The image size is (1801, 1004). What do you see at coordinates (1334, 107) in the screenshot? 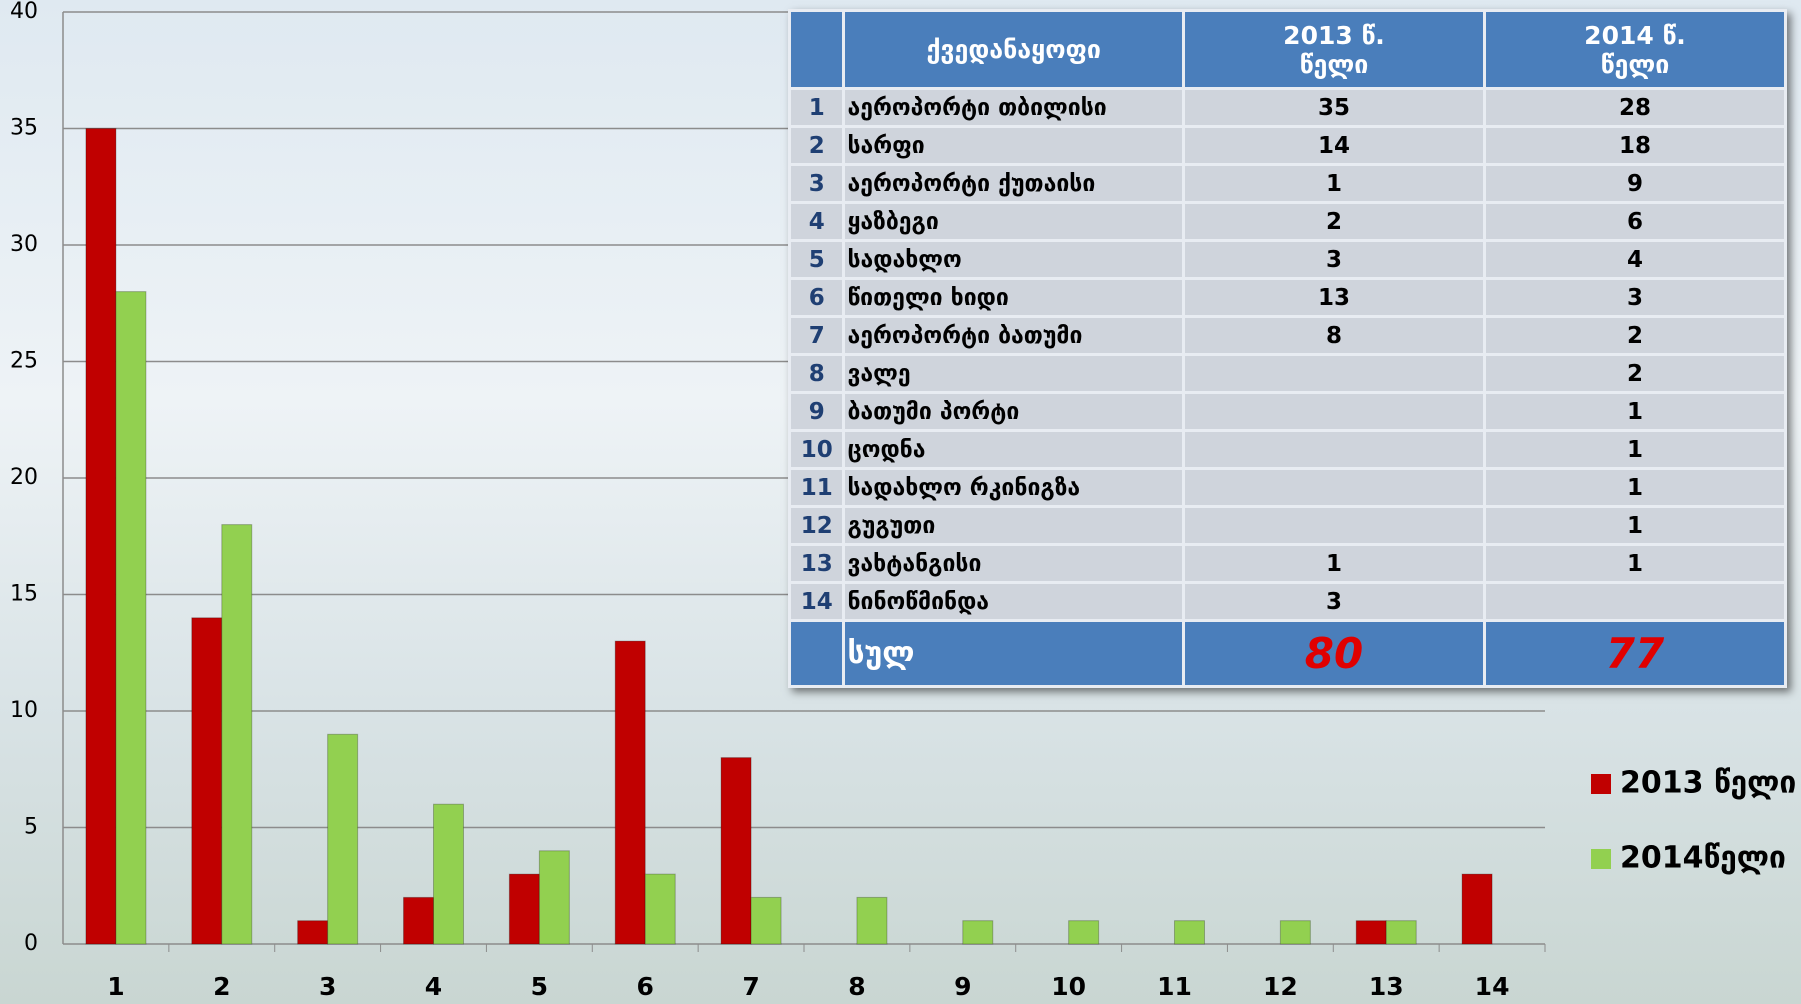
I see `table-cell: 35` at bounding box center [1334, 107].